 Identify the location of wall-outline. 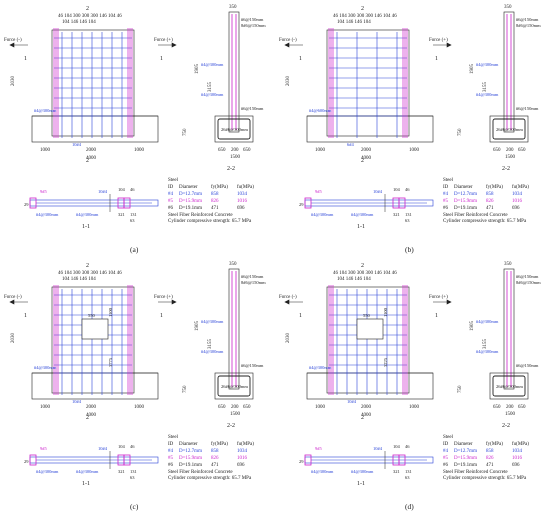
(368, 340).